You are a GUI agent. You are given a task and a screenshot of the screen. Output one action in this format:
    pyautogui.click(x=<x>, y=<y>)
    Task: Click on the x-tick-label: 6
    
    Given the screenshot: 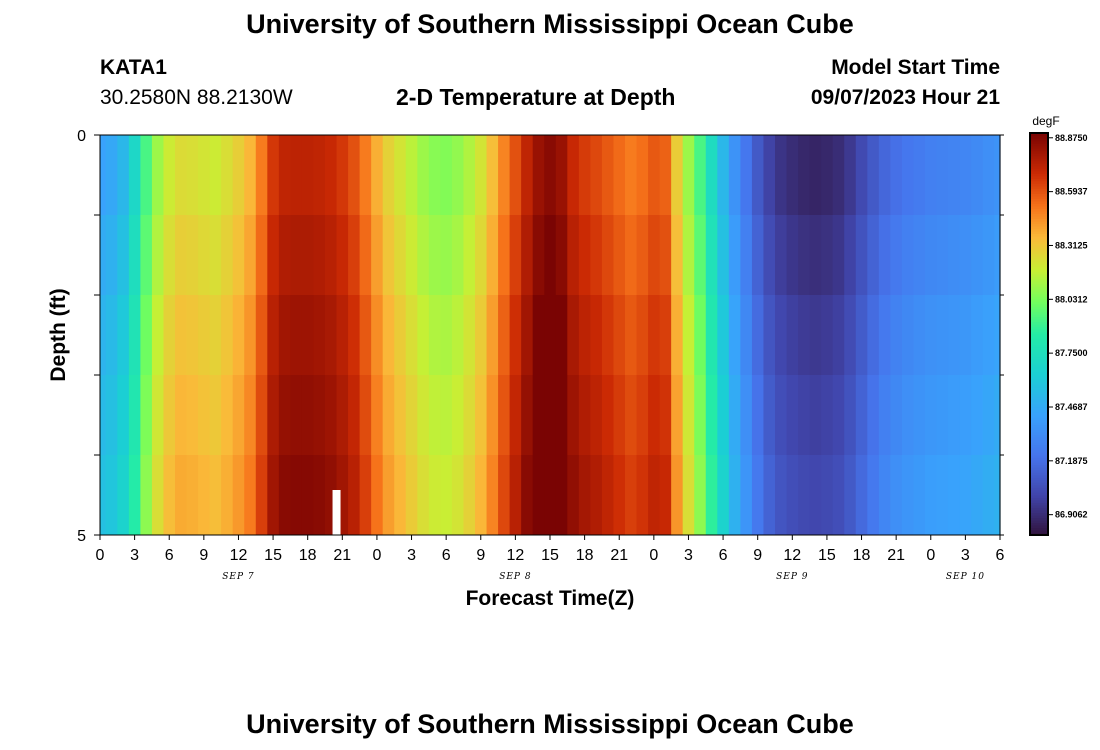 What is the action you would take?
    pyautogui.click(x=169, y=555)
    